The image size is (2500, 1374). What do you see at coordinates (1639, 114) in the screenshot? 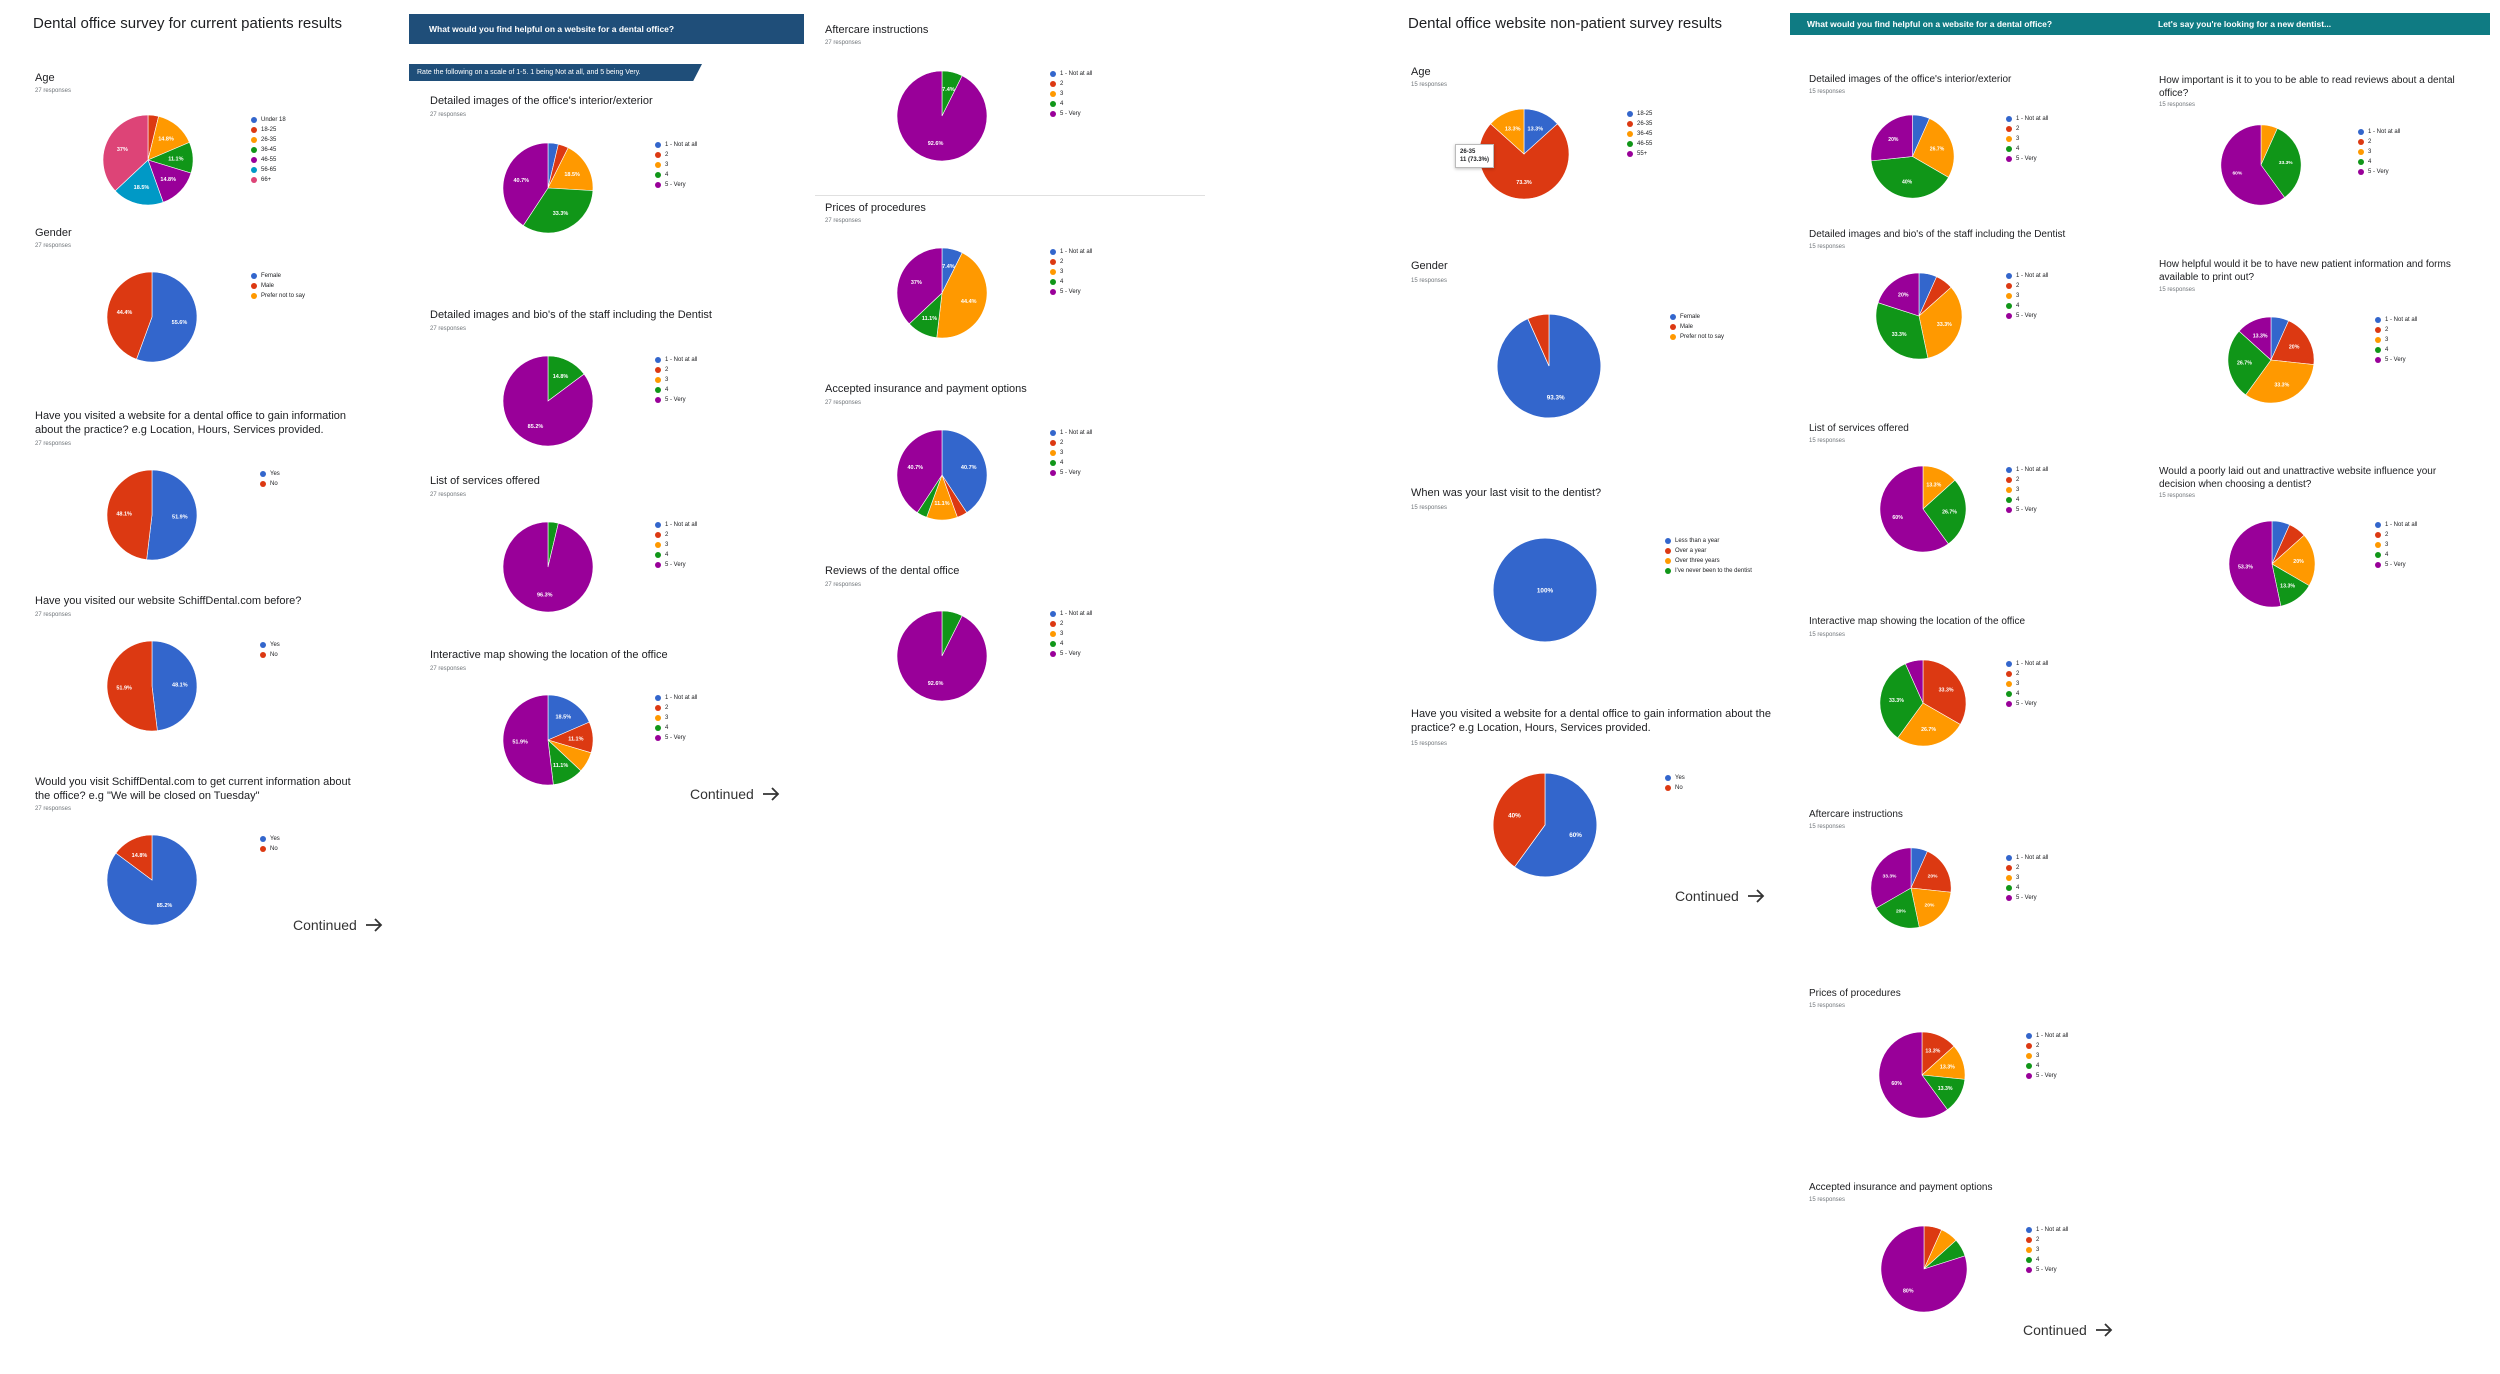
I see `legend-item: 18-25` at bounding box center [1639, 114].